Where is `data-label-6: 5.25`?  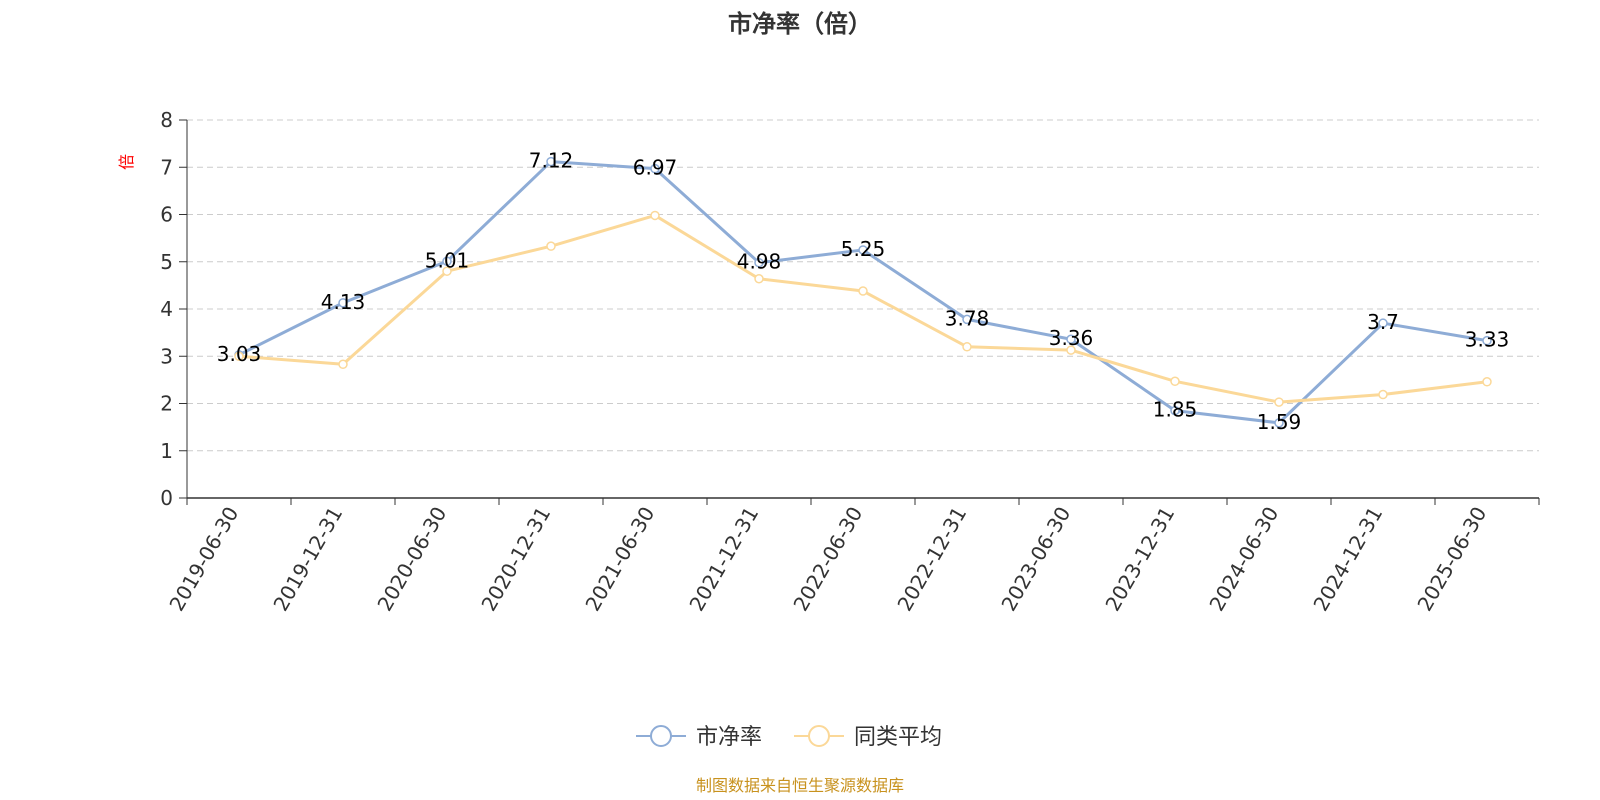 data-label-6: 5.25 is located at coordinates (863, 249).